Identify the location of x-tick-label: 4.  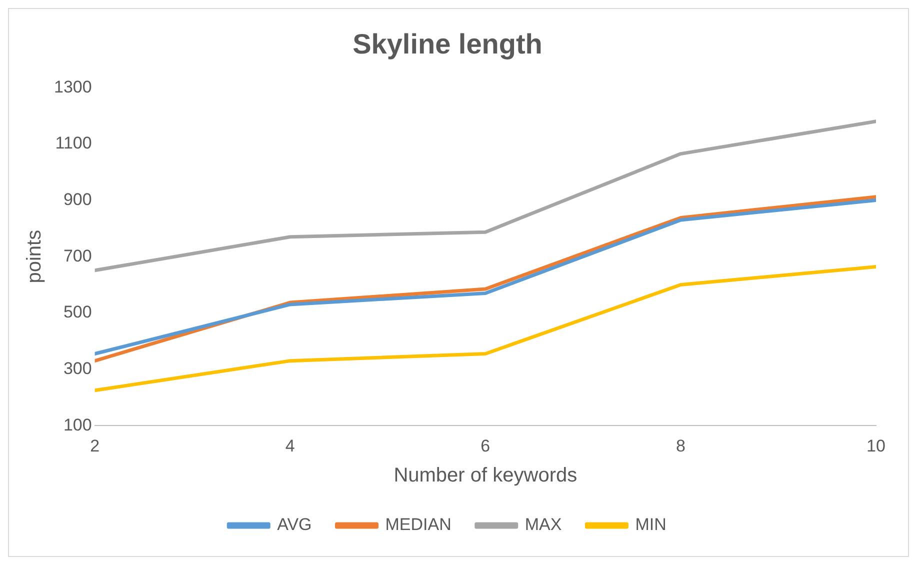
(290, 446).